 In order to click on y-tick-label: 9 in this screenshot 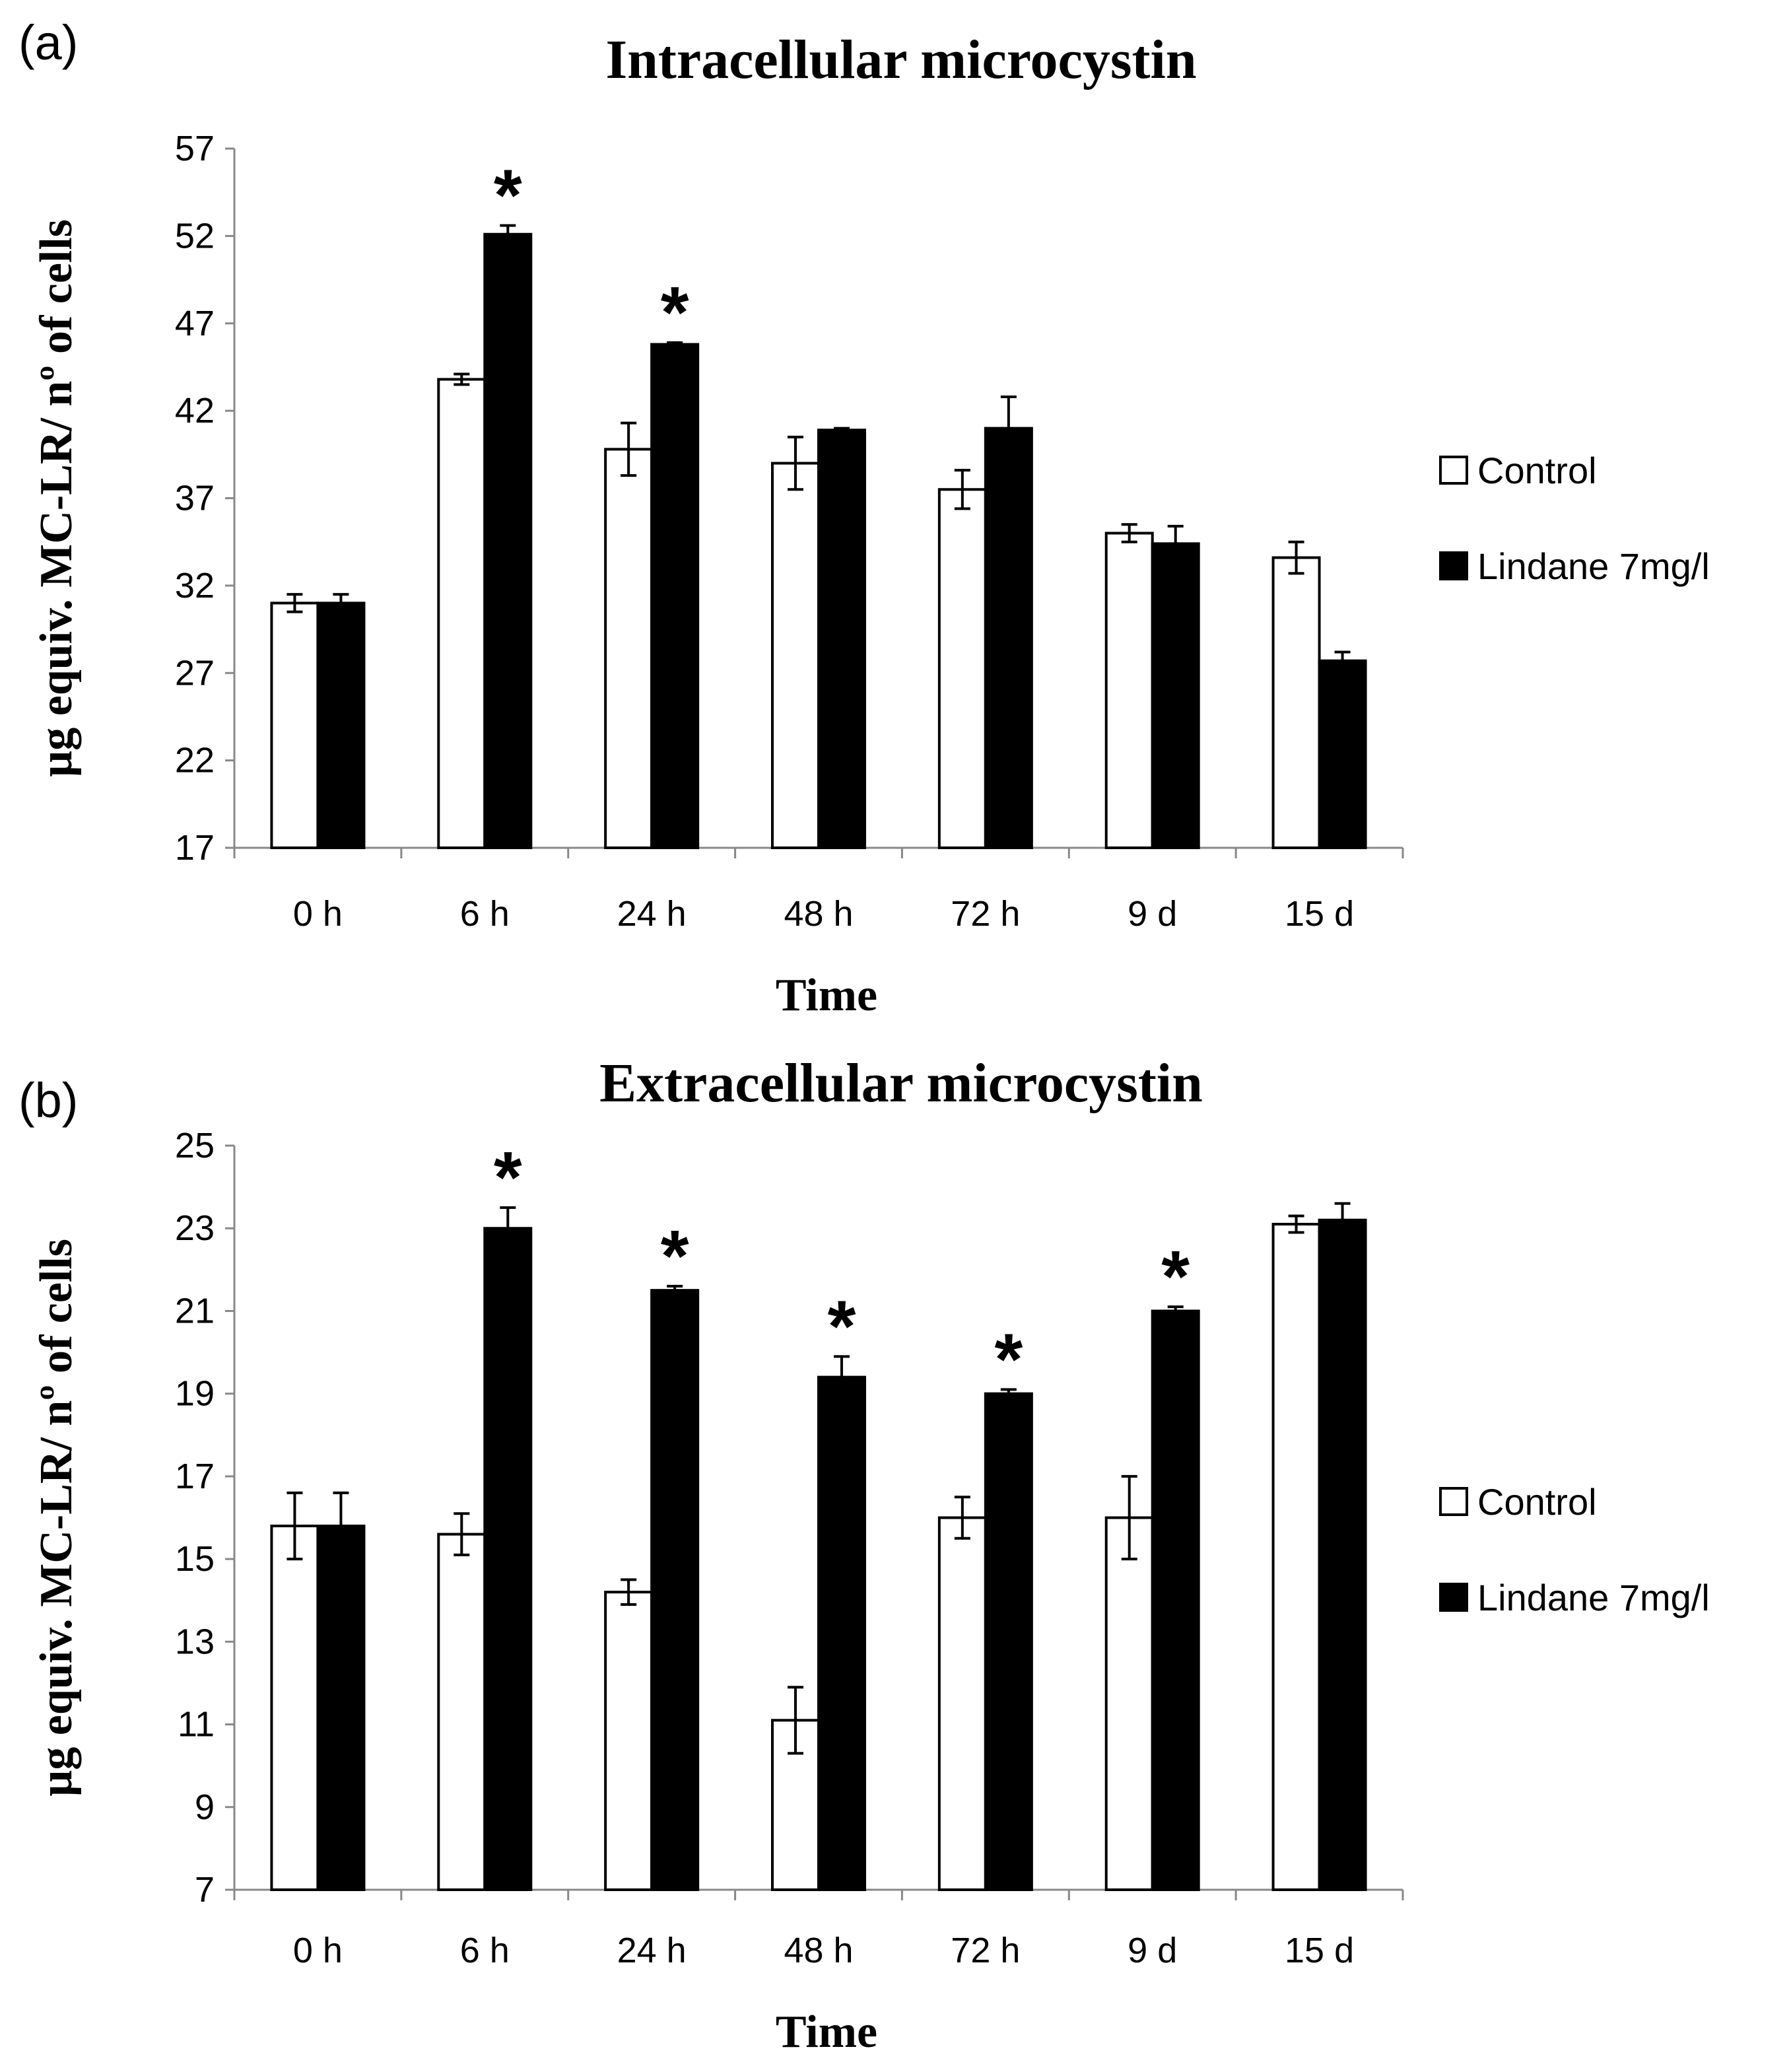, I will do `click(205, 1807)`.